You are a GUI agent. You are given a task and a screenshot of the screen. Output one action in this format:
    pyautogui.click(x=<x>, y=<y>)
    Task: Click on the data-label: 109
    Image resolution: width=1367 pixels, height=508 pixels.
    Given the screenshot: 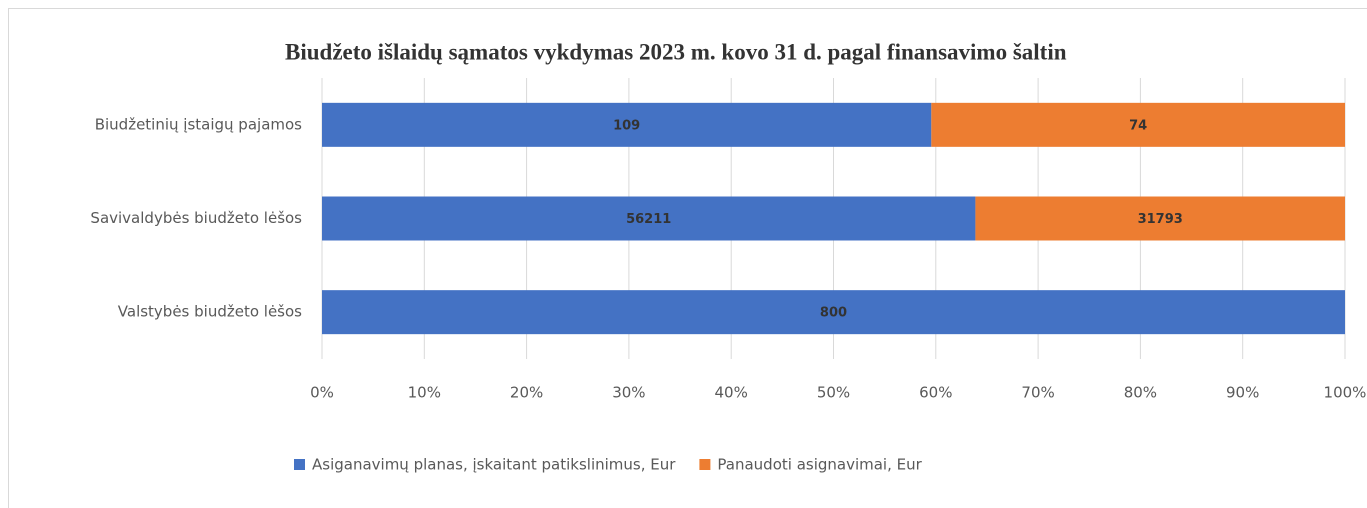 What is the action you would take?
    pyautogui.click(x=626, y=125)
    